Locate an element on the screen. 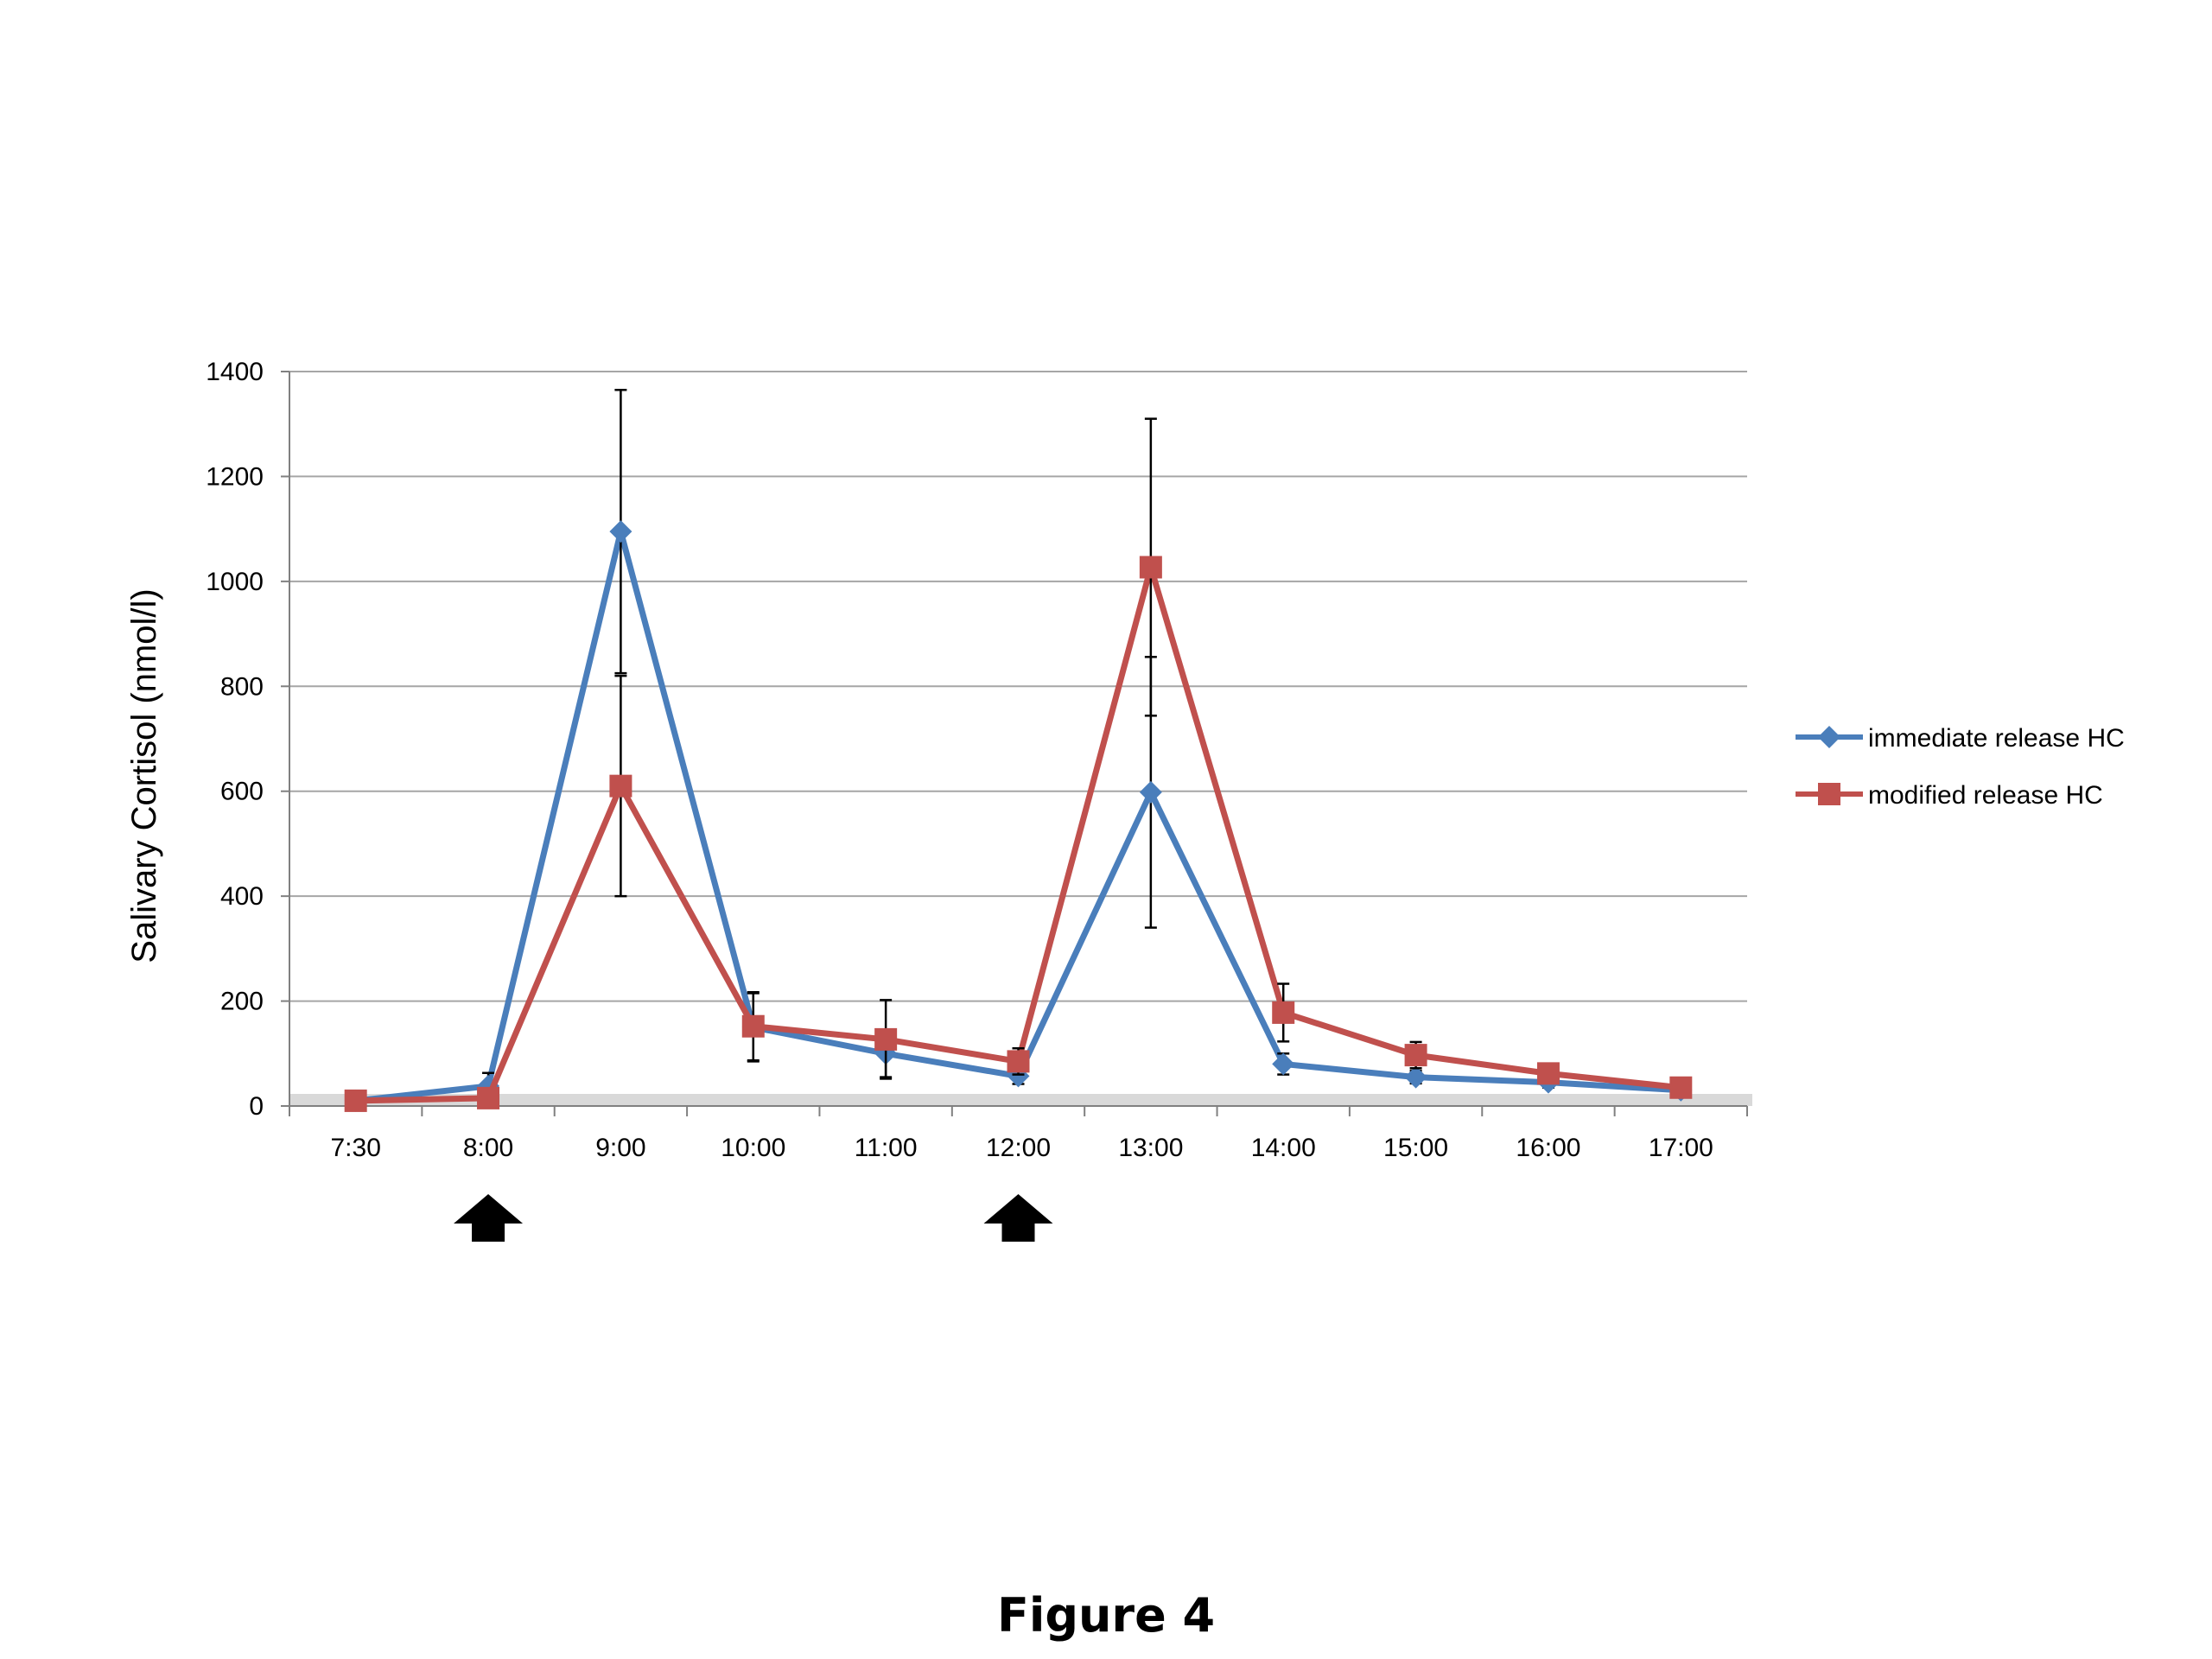 The image size is (2212, 1659). y-tick-label: 1400 is located at coordinates (235, 372).